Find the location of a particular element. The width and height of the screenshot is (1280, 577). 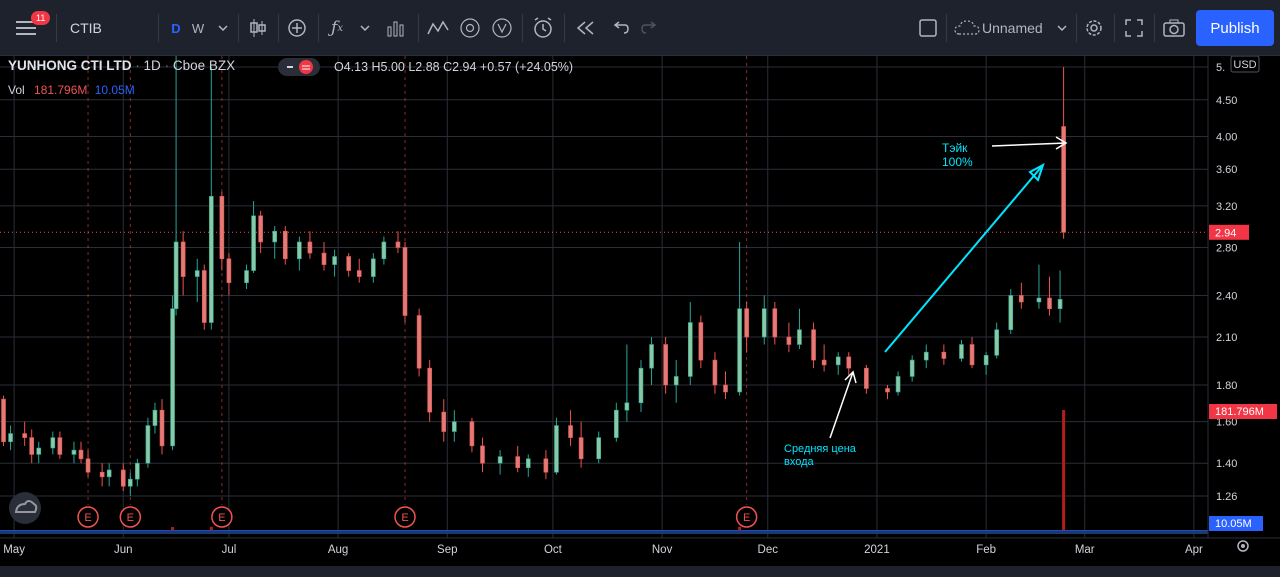

replay-icon is located at coordinates (585, 28).